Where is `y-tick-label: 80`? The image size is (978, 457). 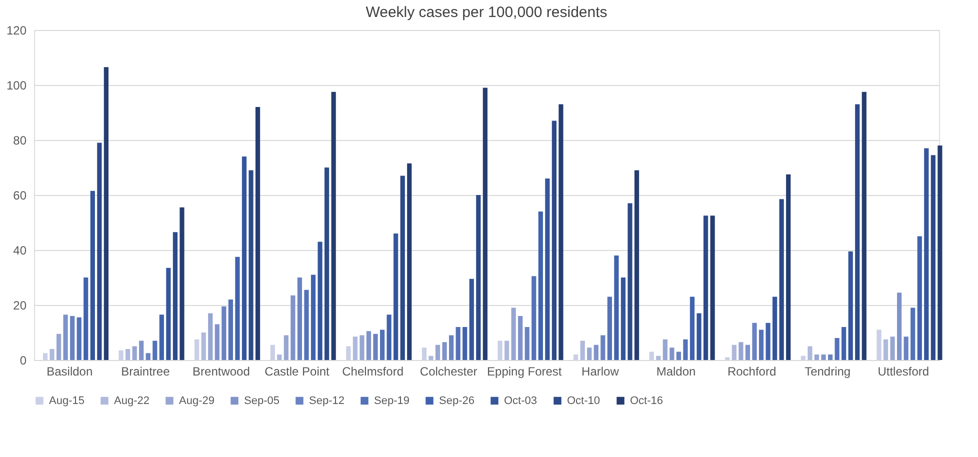 y-tick-label: 80 is located at coordinates (20, 141).